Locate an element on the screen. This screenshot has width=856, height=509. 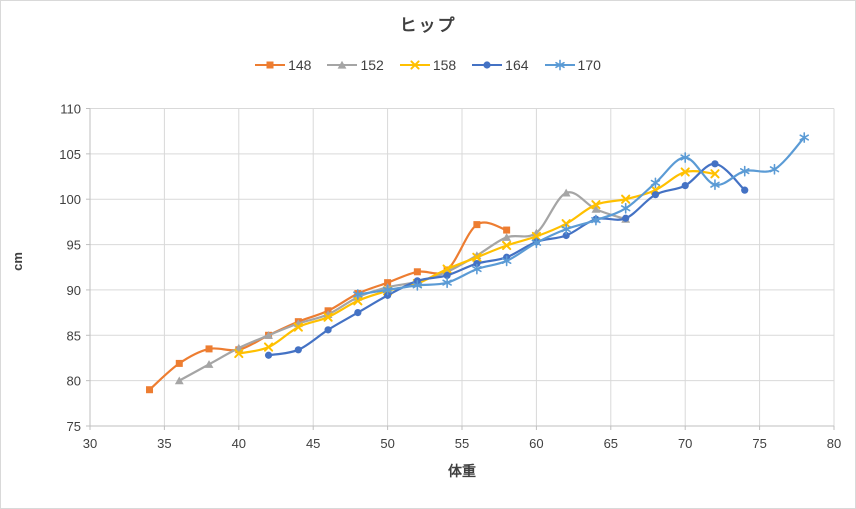
legend-label: 148 is located at coordinates (300, 65).